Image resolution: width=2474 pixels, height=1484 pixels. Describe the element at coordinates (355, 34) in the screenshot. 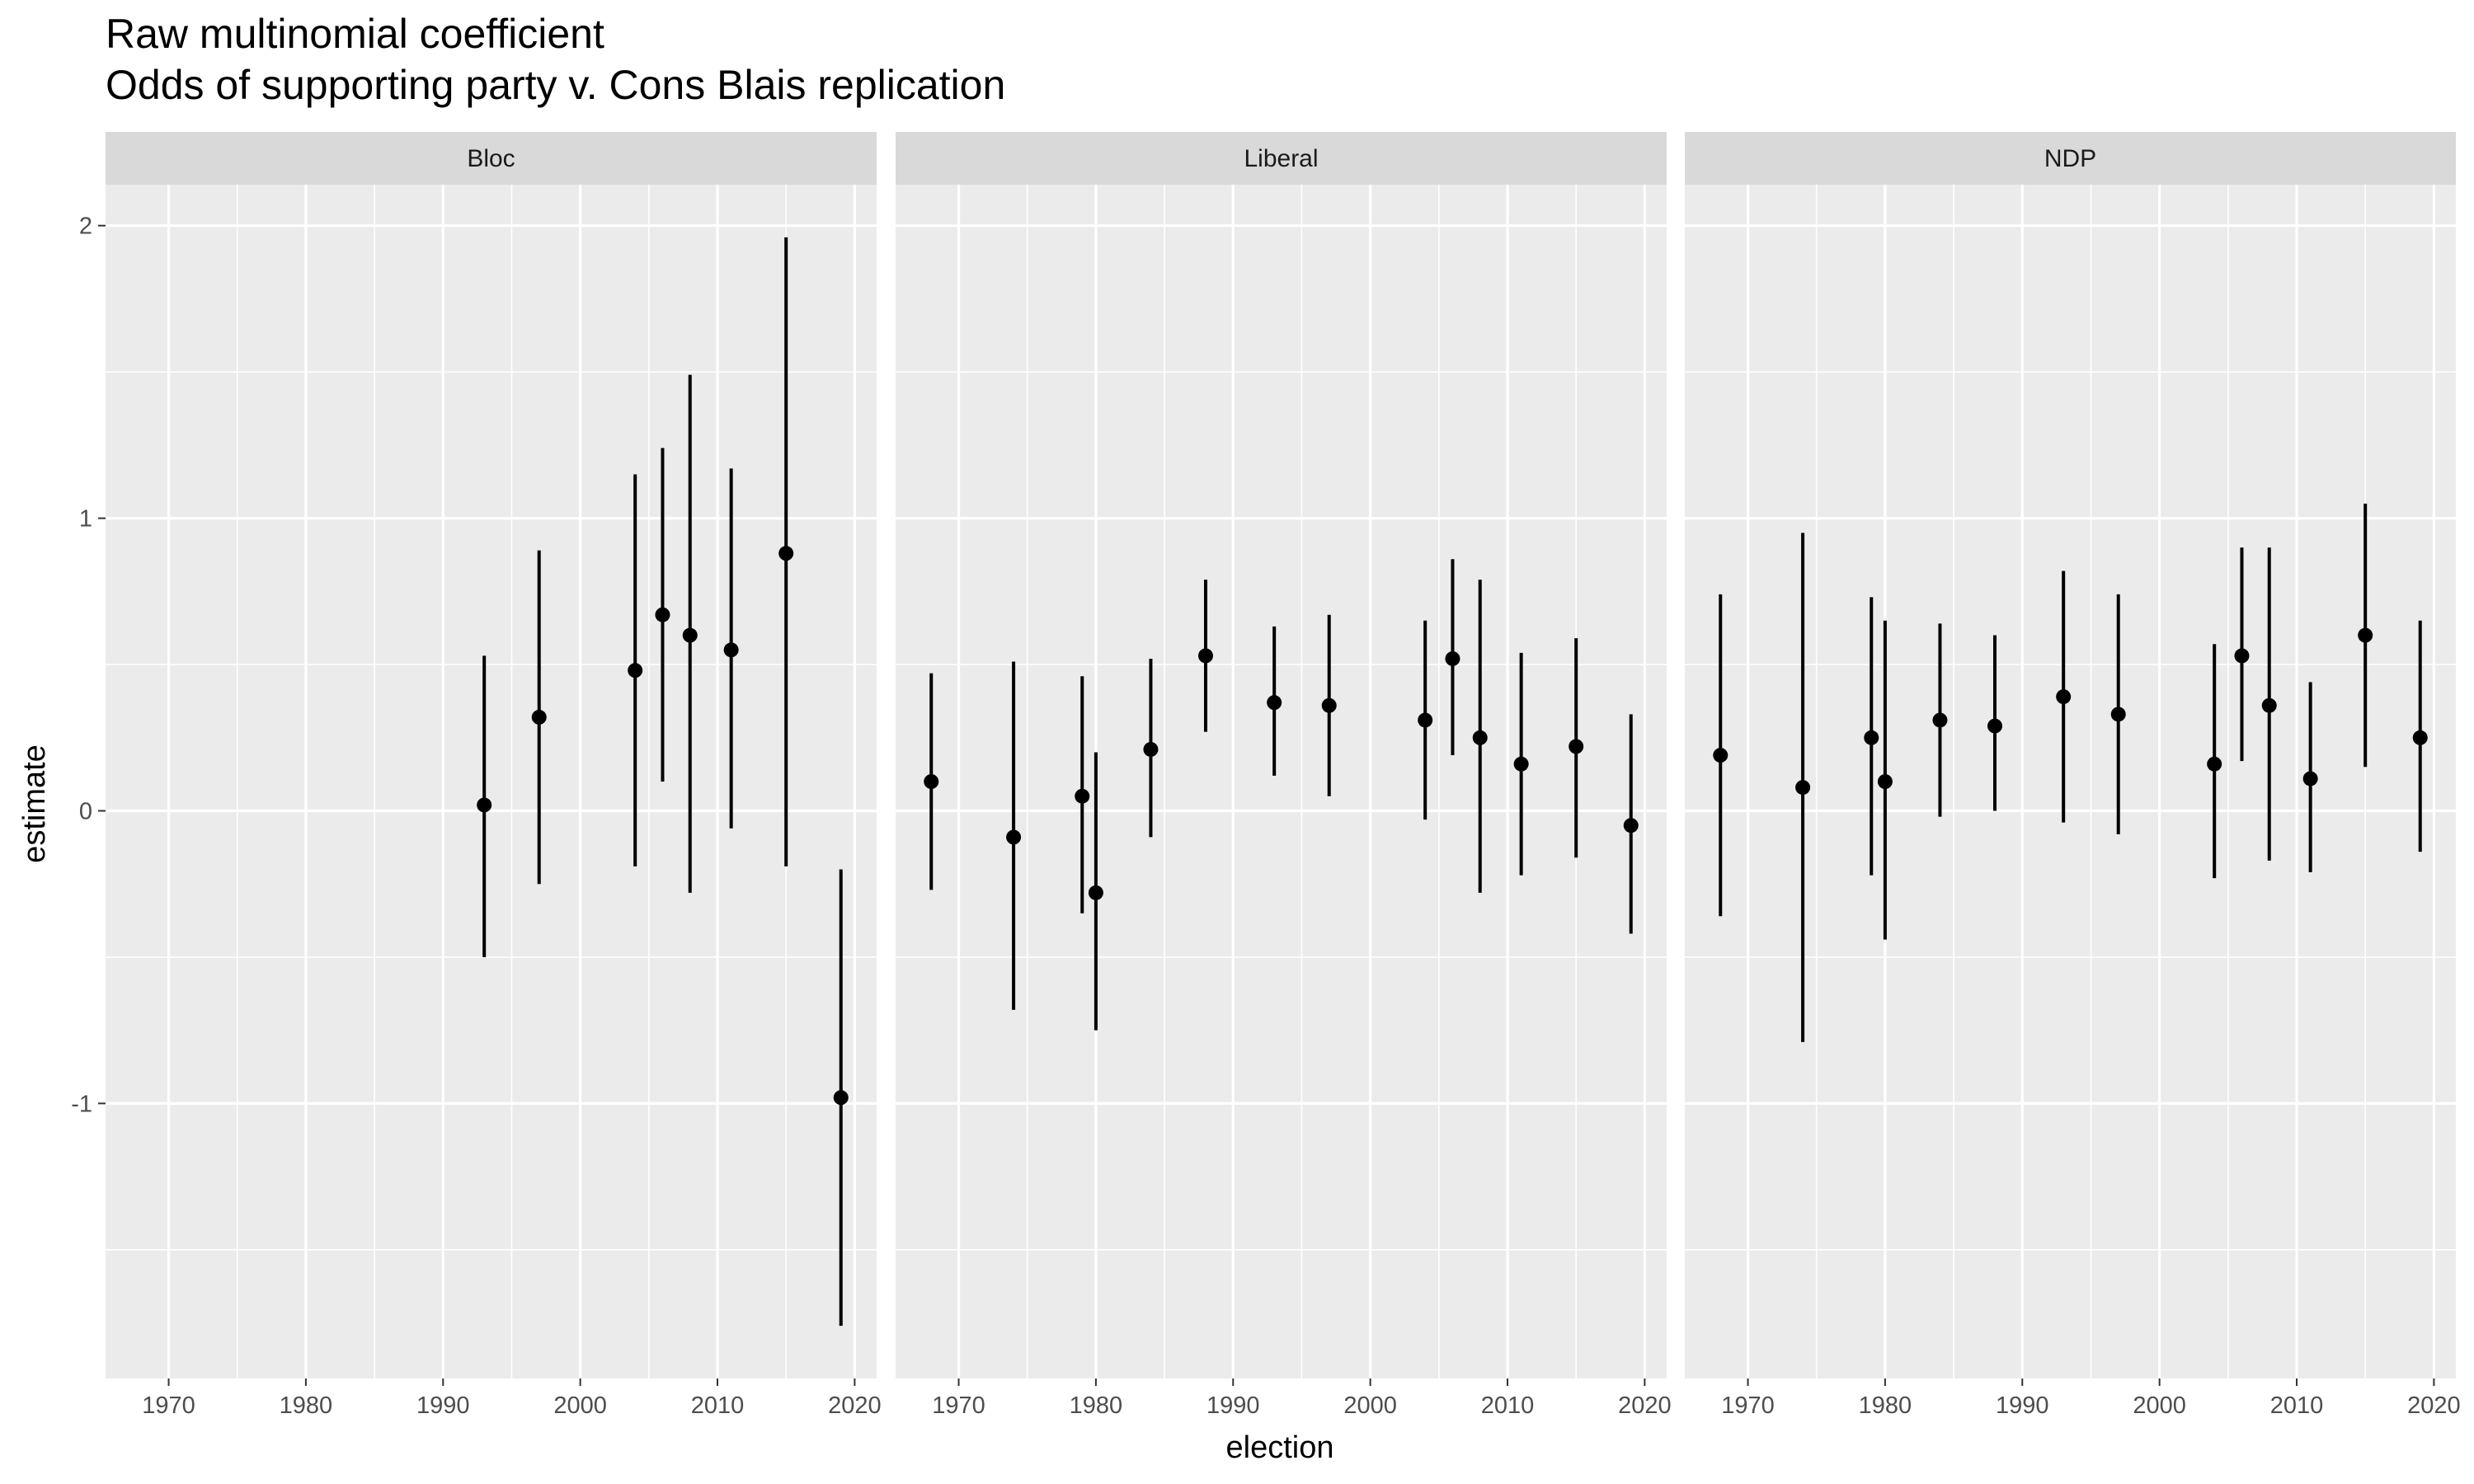

I see `chart-title: Raw multinomial coefficient` at that location.